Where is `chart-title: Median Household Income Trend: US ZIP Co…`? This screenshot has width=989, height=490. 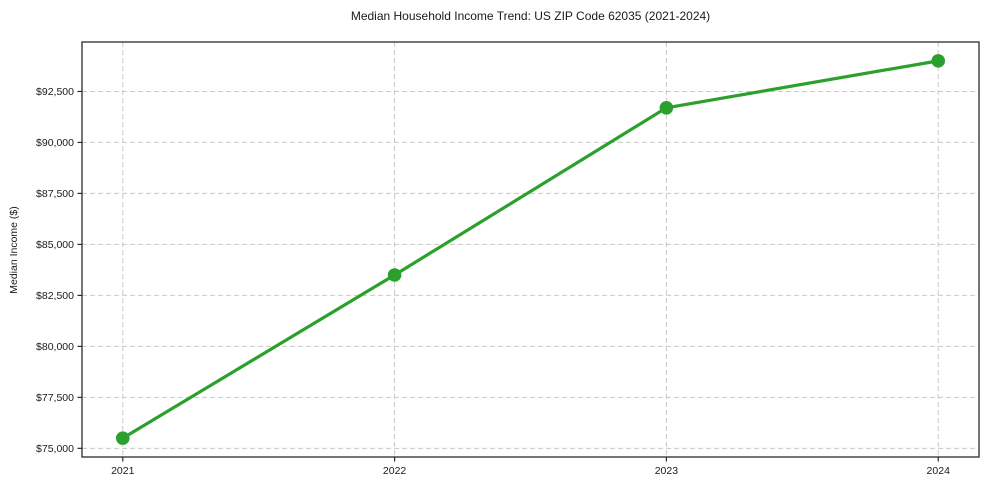 chart-title: Median Household Income Trend: US ZIP Co… is located at coordinates (530, 16).